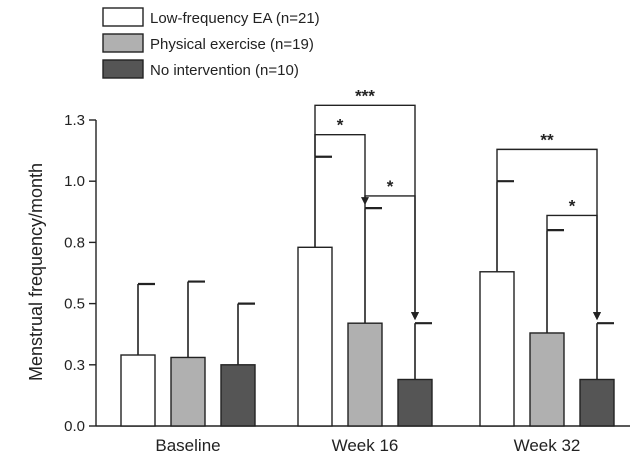 The height and width of the screenshot is (458, 638). What do you see at coordinates (187, 445) in the screenshot?
I see `x-tick-label: Baseline` at bounding box center [187, 445].